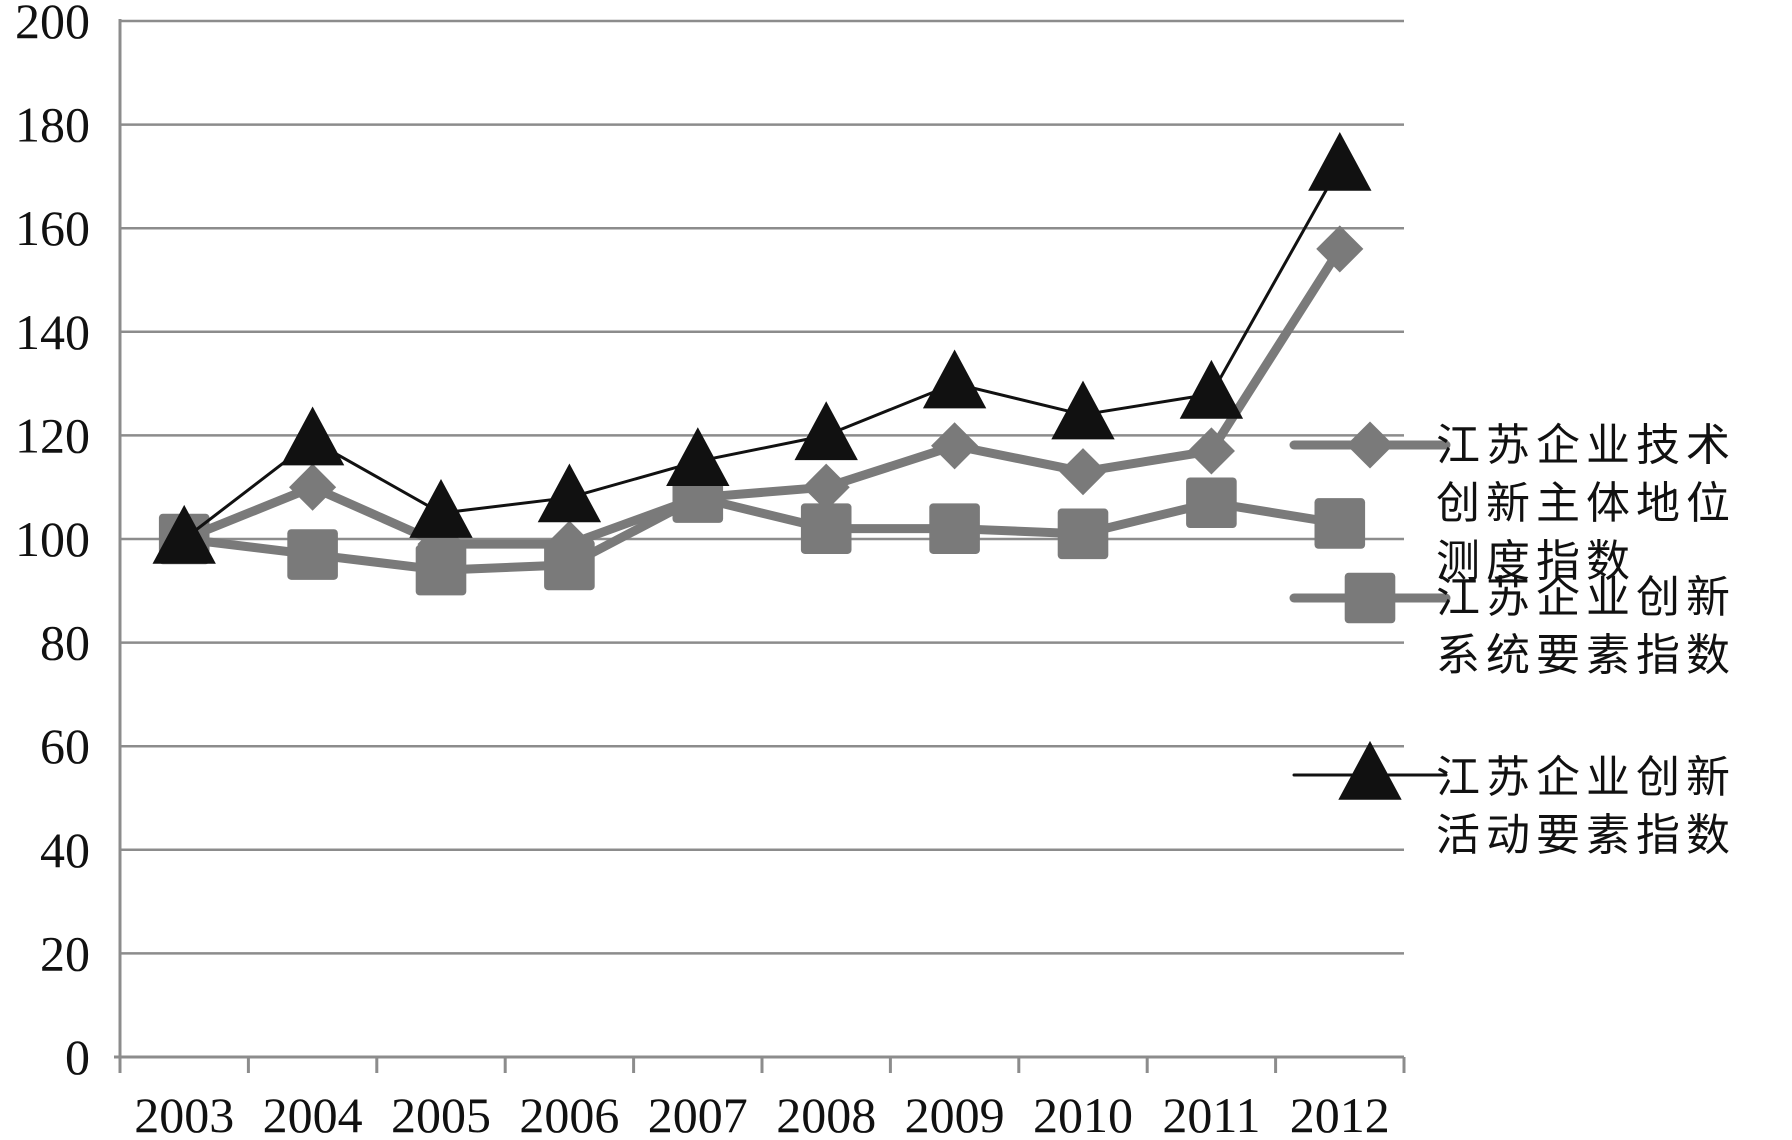 This screenshot has height=1140, width=1792. What do you see at coordinates (52, 332) in the screenshot?
I see `y-tick-label: 140` at bounding box center [52, 332].